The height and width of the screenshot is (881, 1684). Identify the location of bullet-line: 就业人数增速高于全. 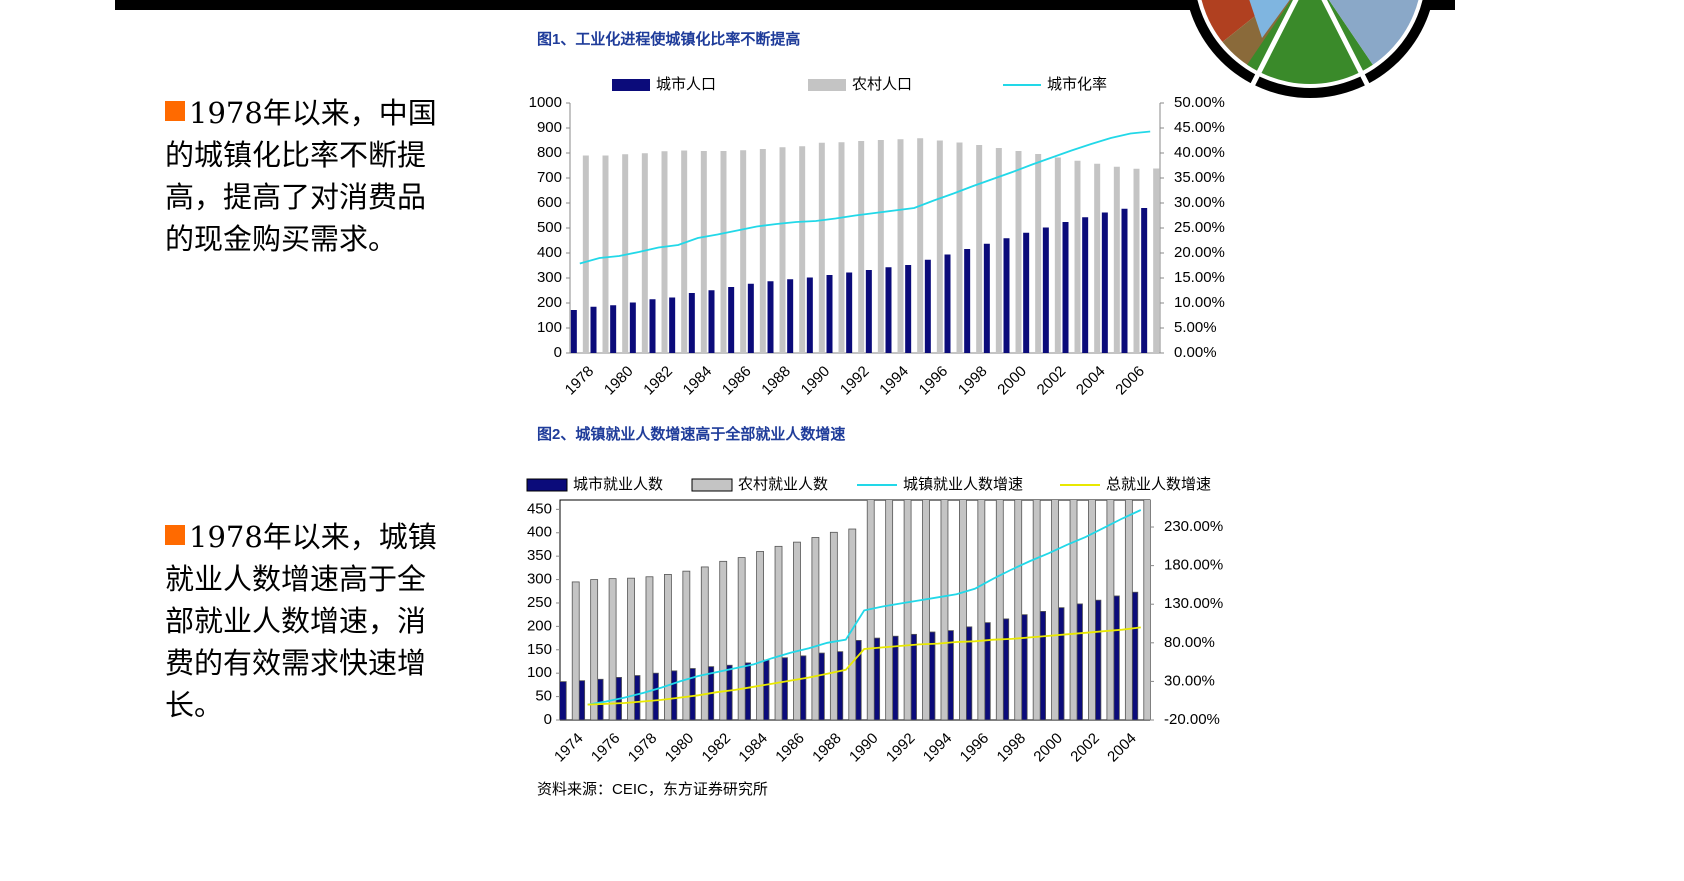
(296, 579).